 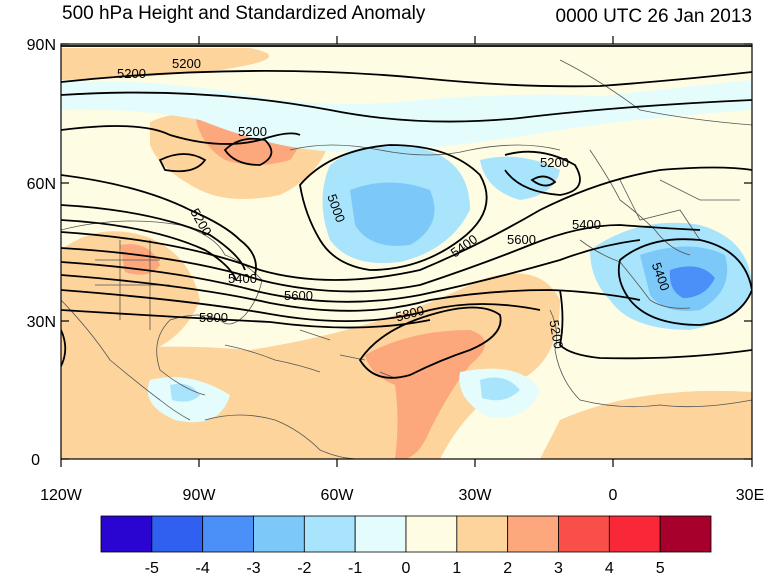 What do you see at coordinates (750, 495) in the screenshot?
I see `lon-tick-label: 30E` at bounding box center [750, 495].